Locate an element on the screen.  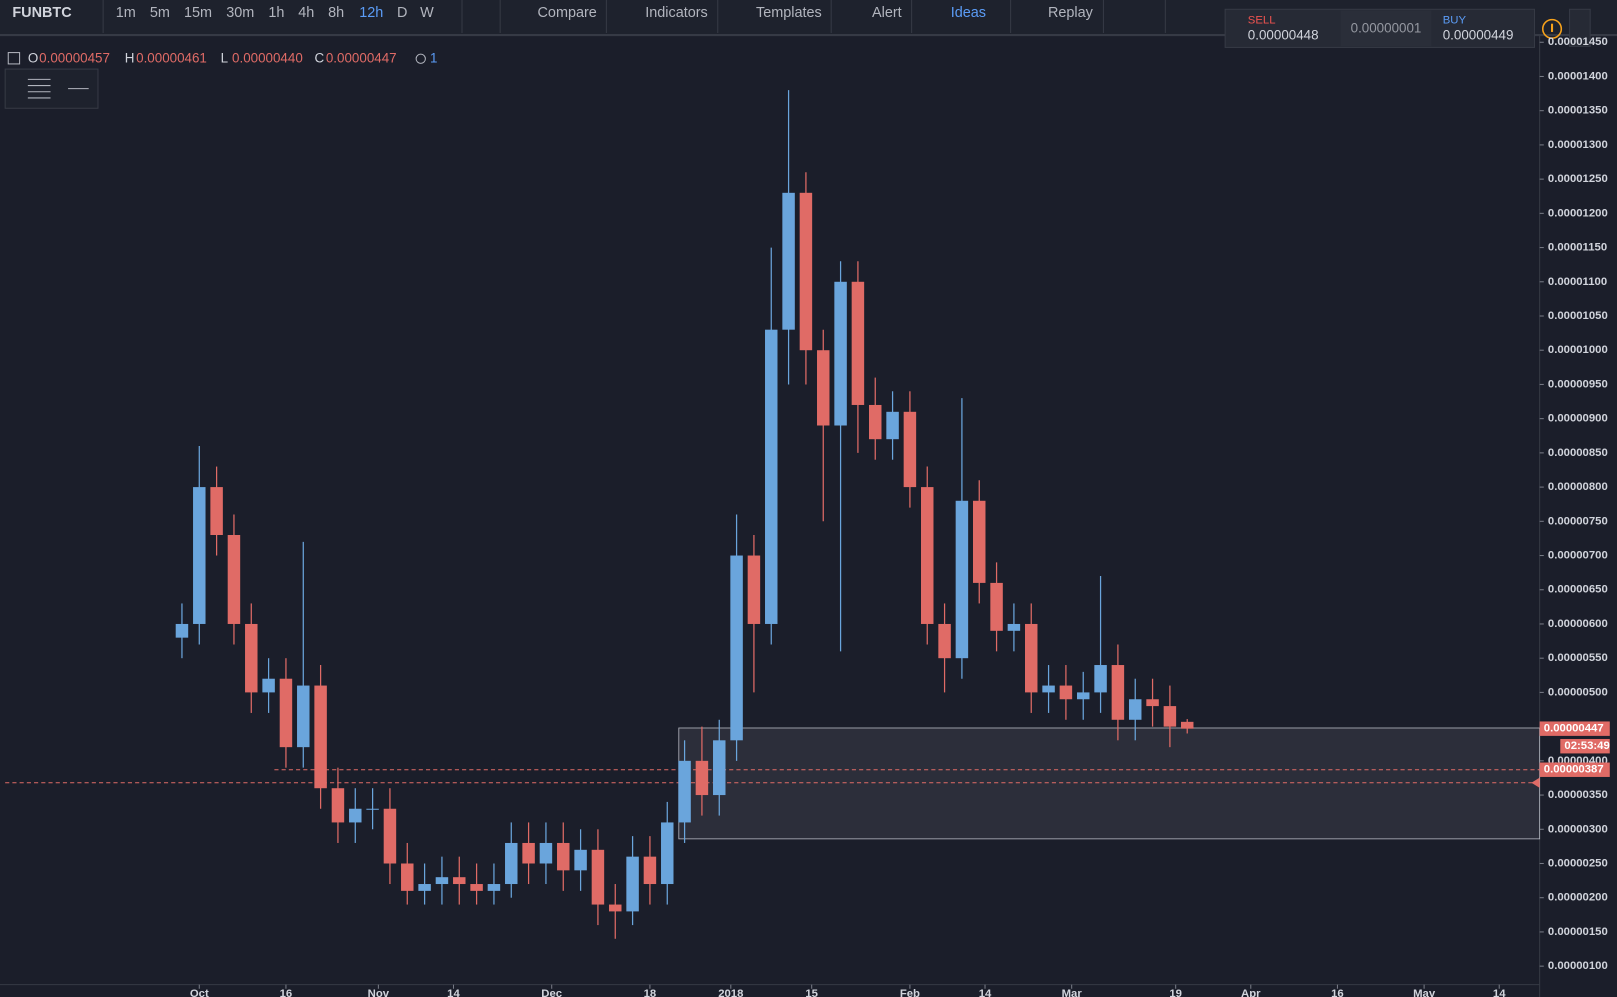
zoom-buttons is located at coordinates (1580, 27).